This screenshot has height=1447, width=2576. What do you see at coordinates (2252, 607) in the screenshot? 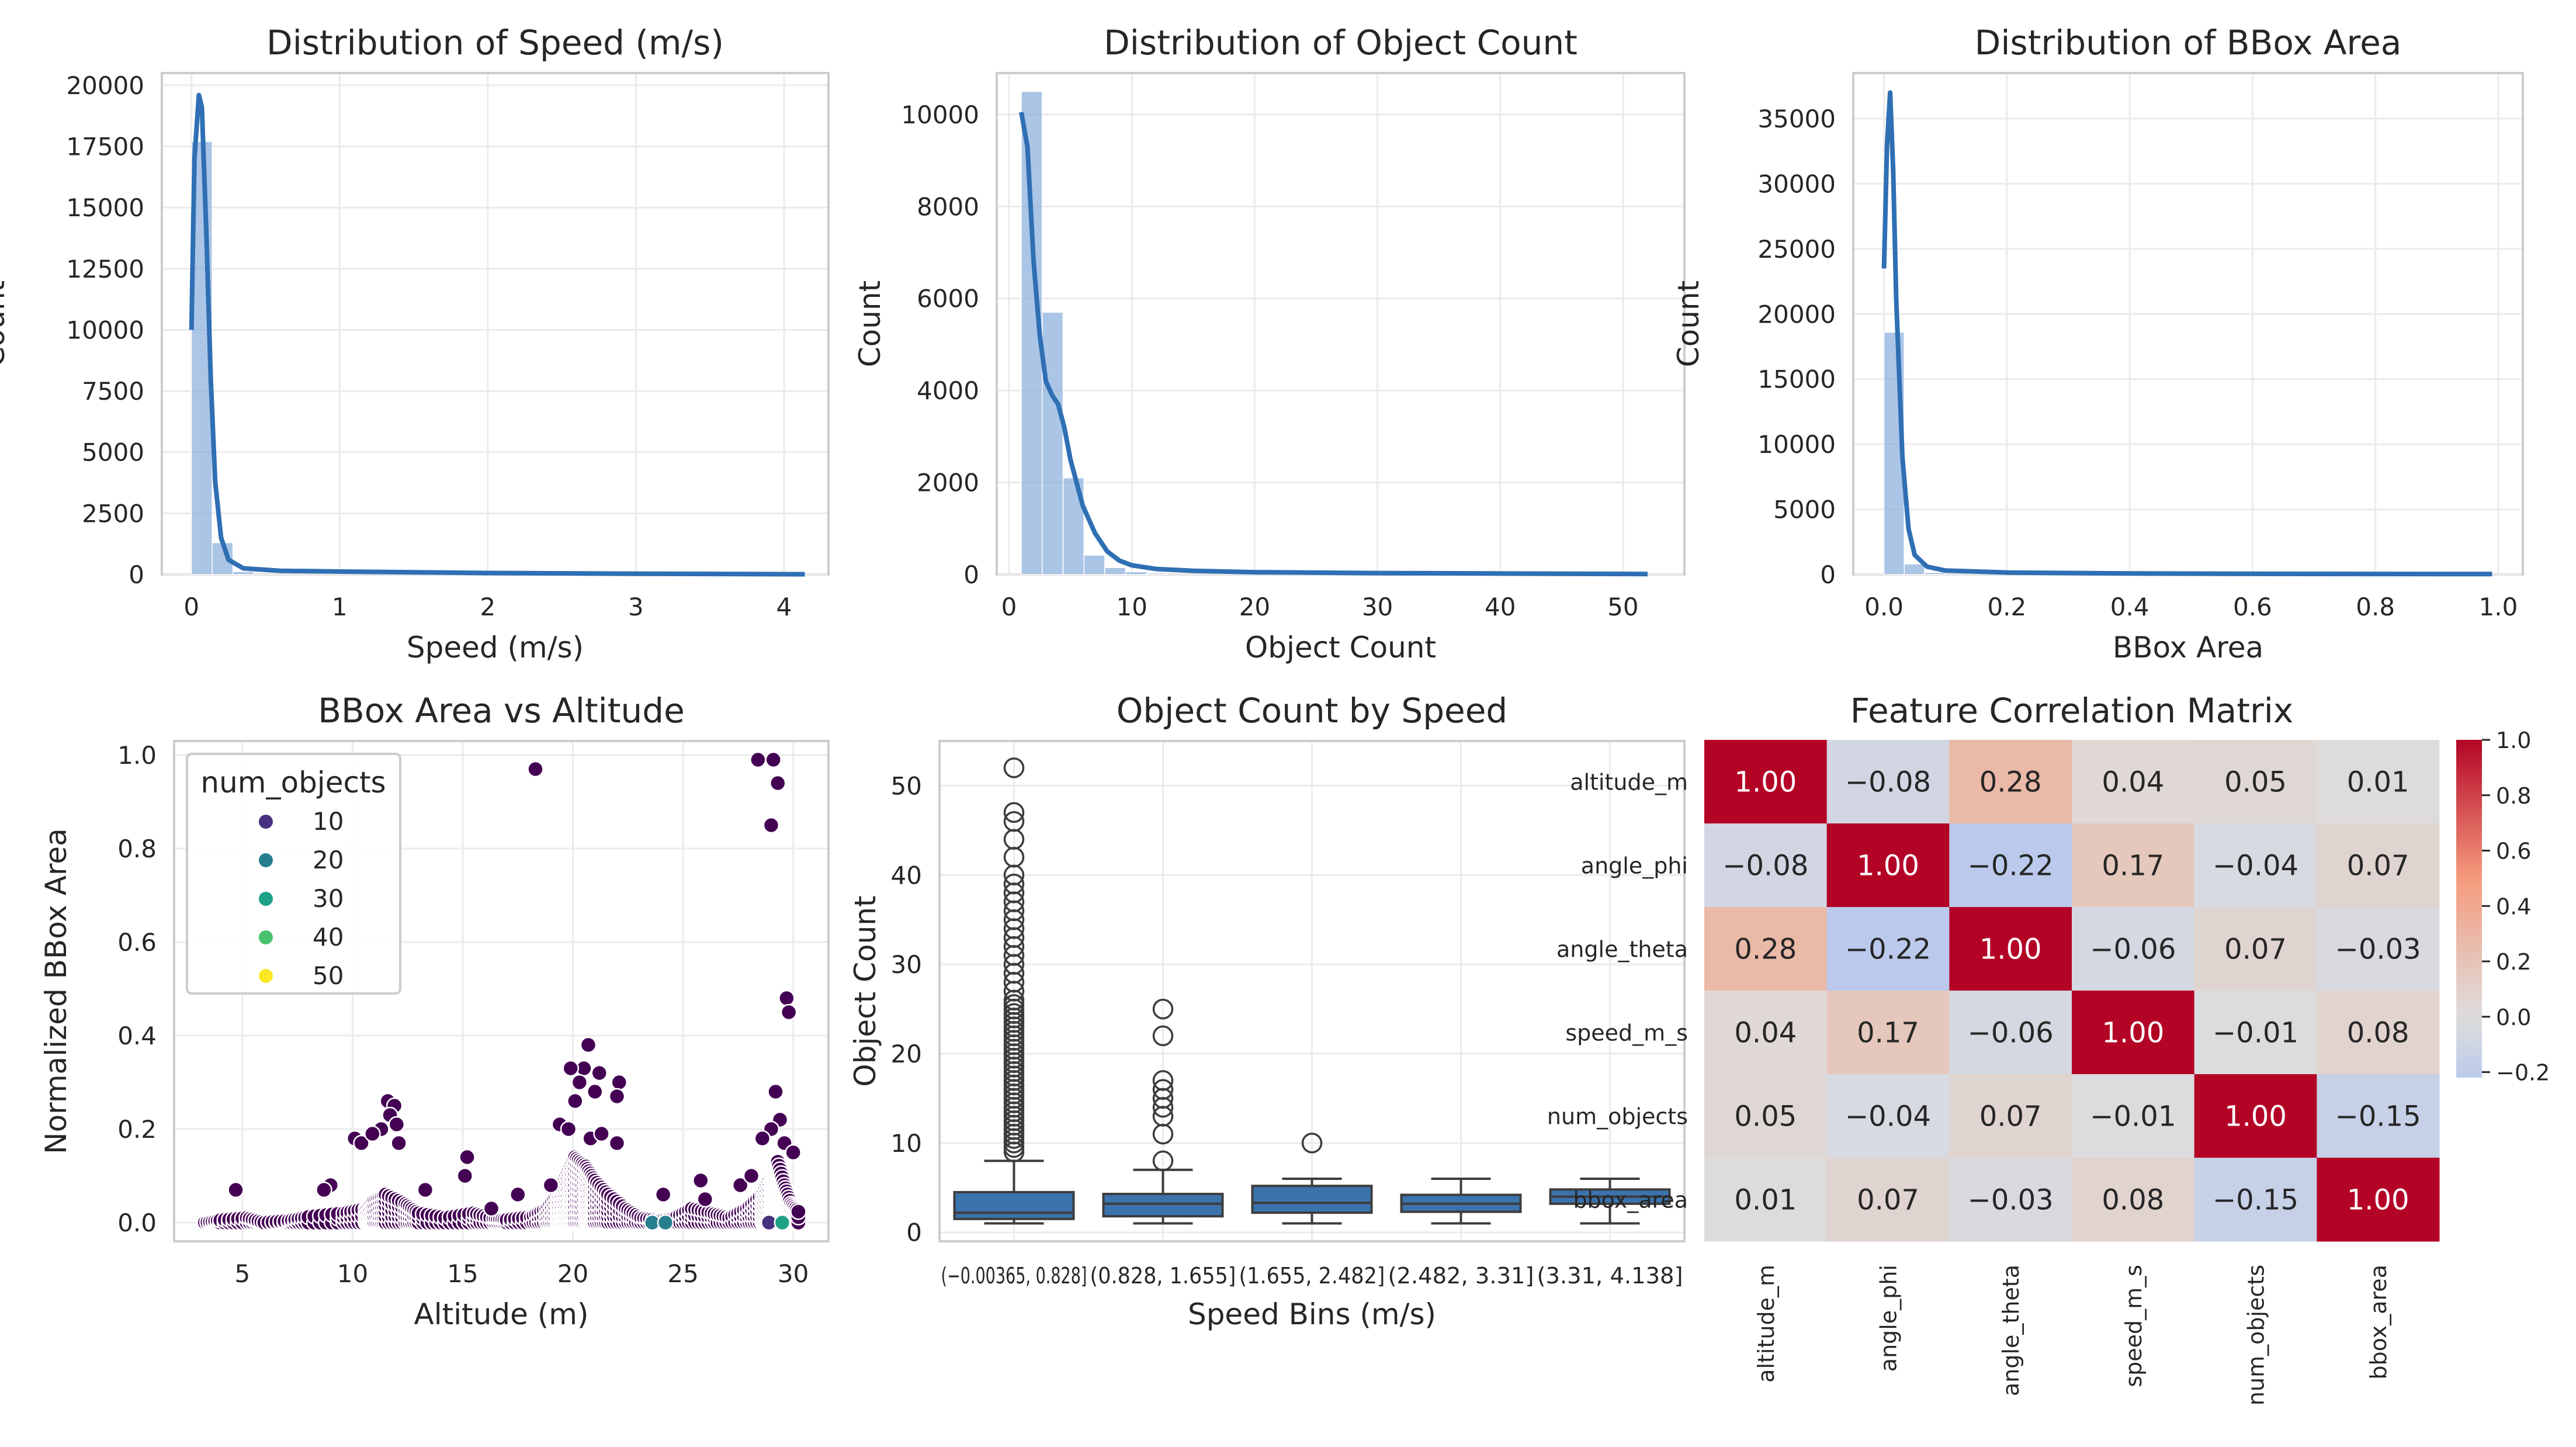
I see `x-tick-label: 0.6` at bounding box center [2252, 607].